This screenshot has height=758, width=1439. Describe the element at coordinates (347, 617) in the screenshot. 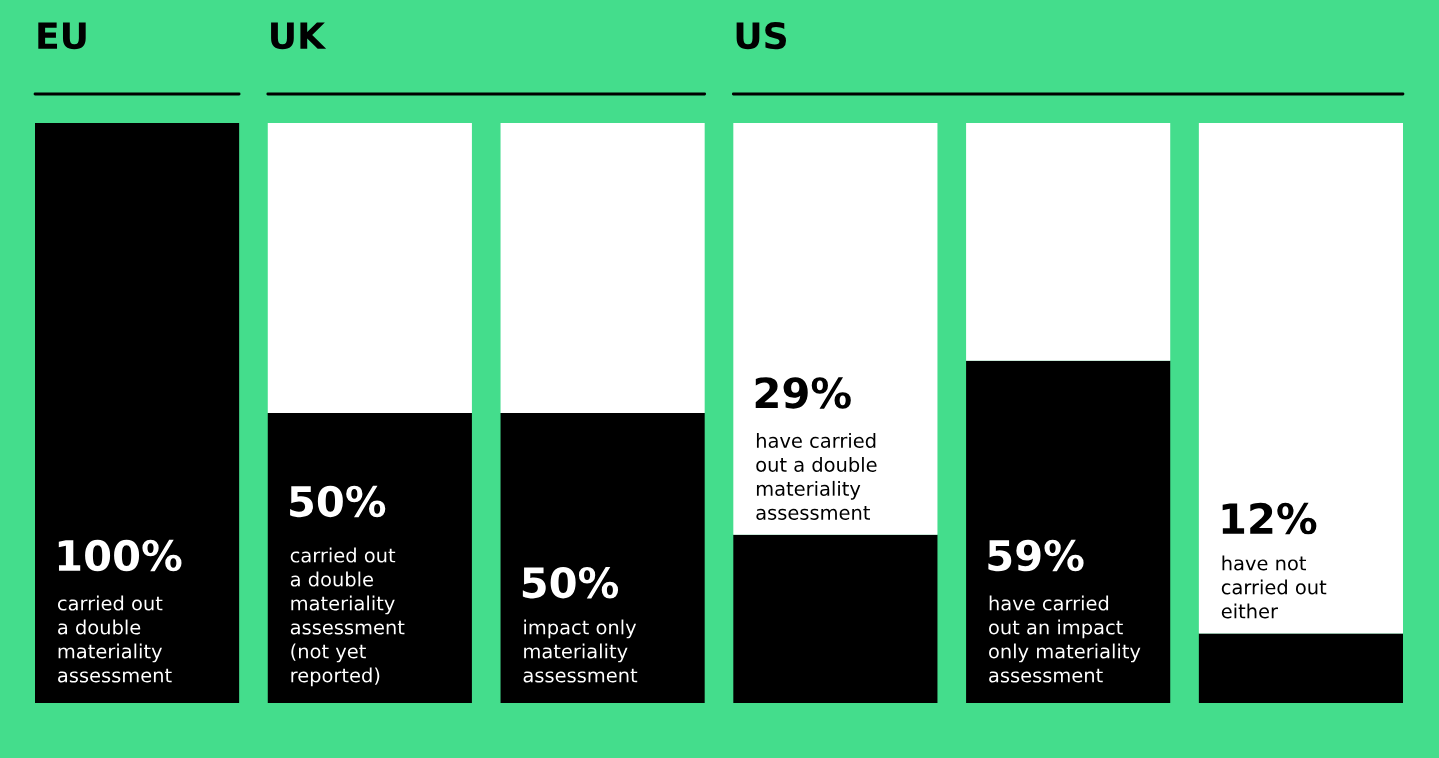

I see `annotation: carried out a double materiality assessment (not yet reported)` at that location.